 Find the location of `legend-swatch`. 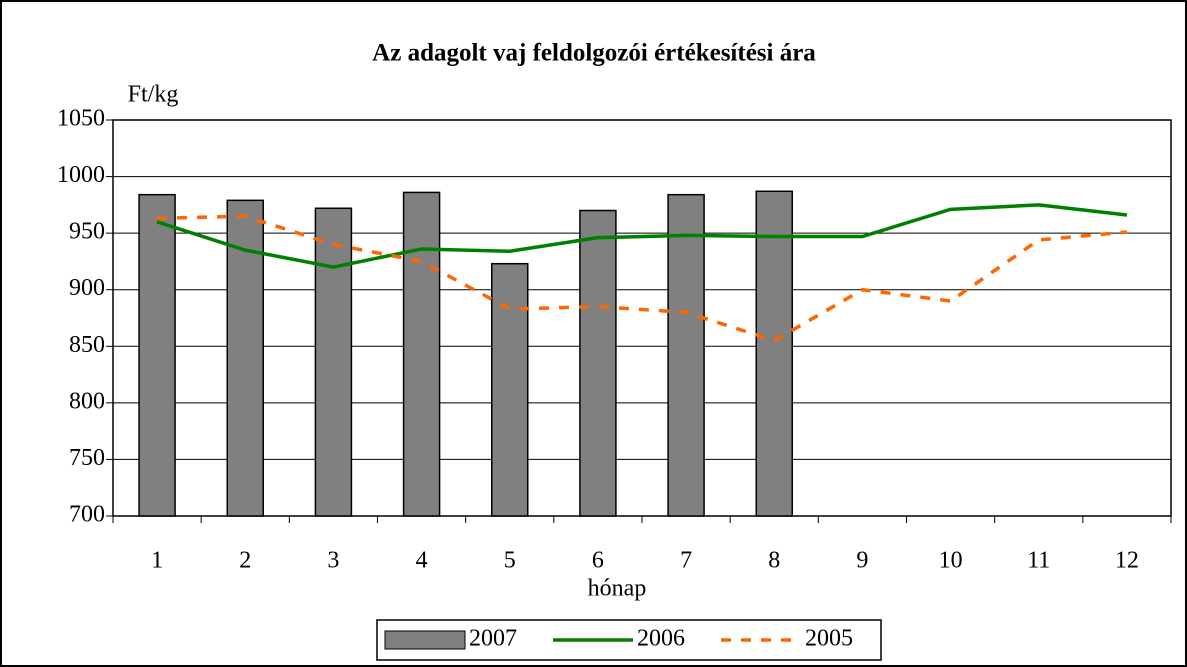

legend-swatch is located at coordinates (425, 640).